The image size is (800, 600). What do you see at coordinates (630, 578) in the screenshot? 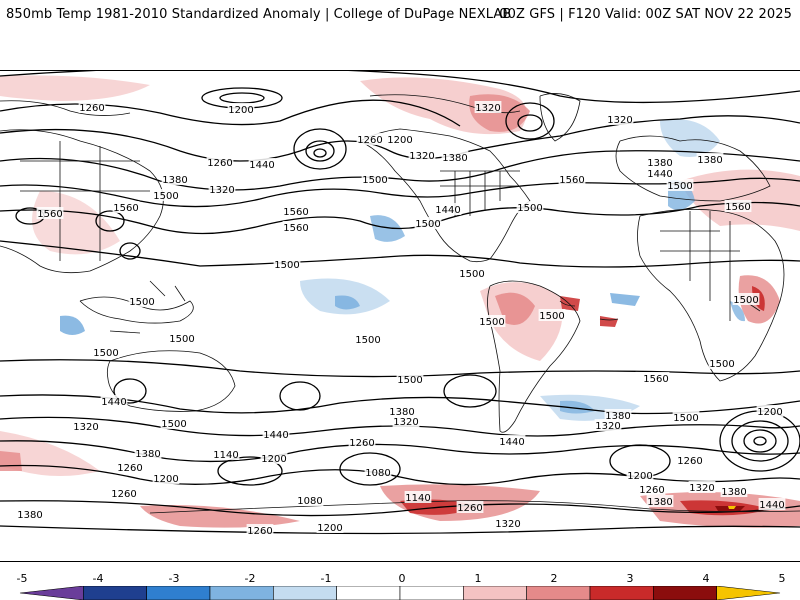
I see `legend-tick-label: 3` at bounding box center [630, 578].